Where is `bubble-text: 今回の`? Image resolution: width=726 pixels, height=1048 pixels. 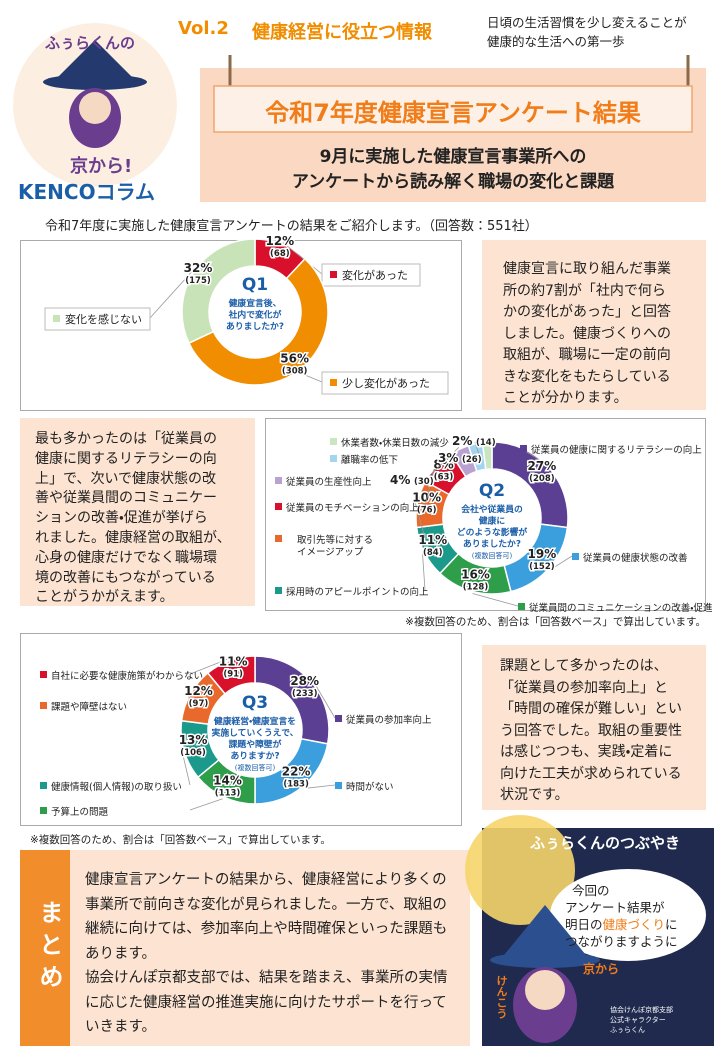
bubble-text: 今回の is located at coordinates (591, 890).